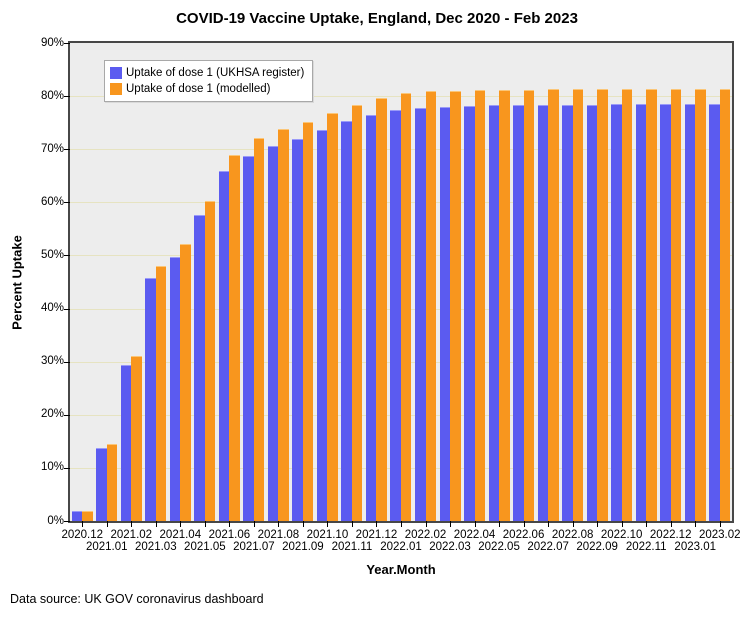  What do you see at coordinates (474, 535) in the screenshot?
I see `x-tick-label: 2022.04` at bounding box center [474, 535].